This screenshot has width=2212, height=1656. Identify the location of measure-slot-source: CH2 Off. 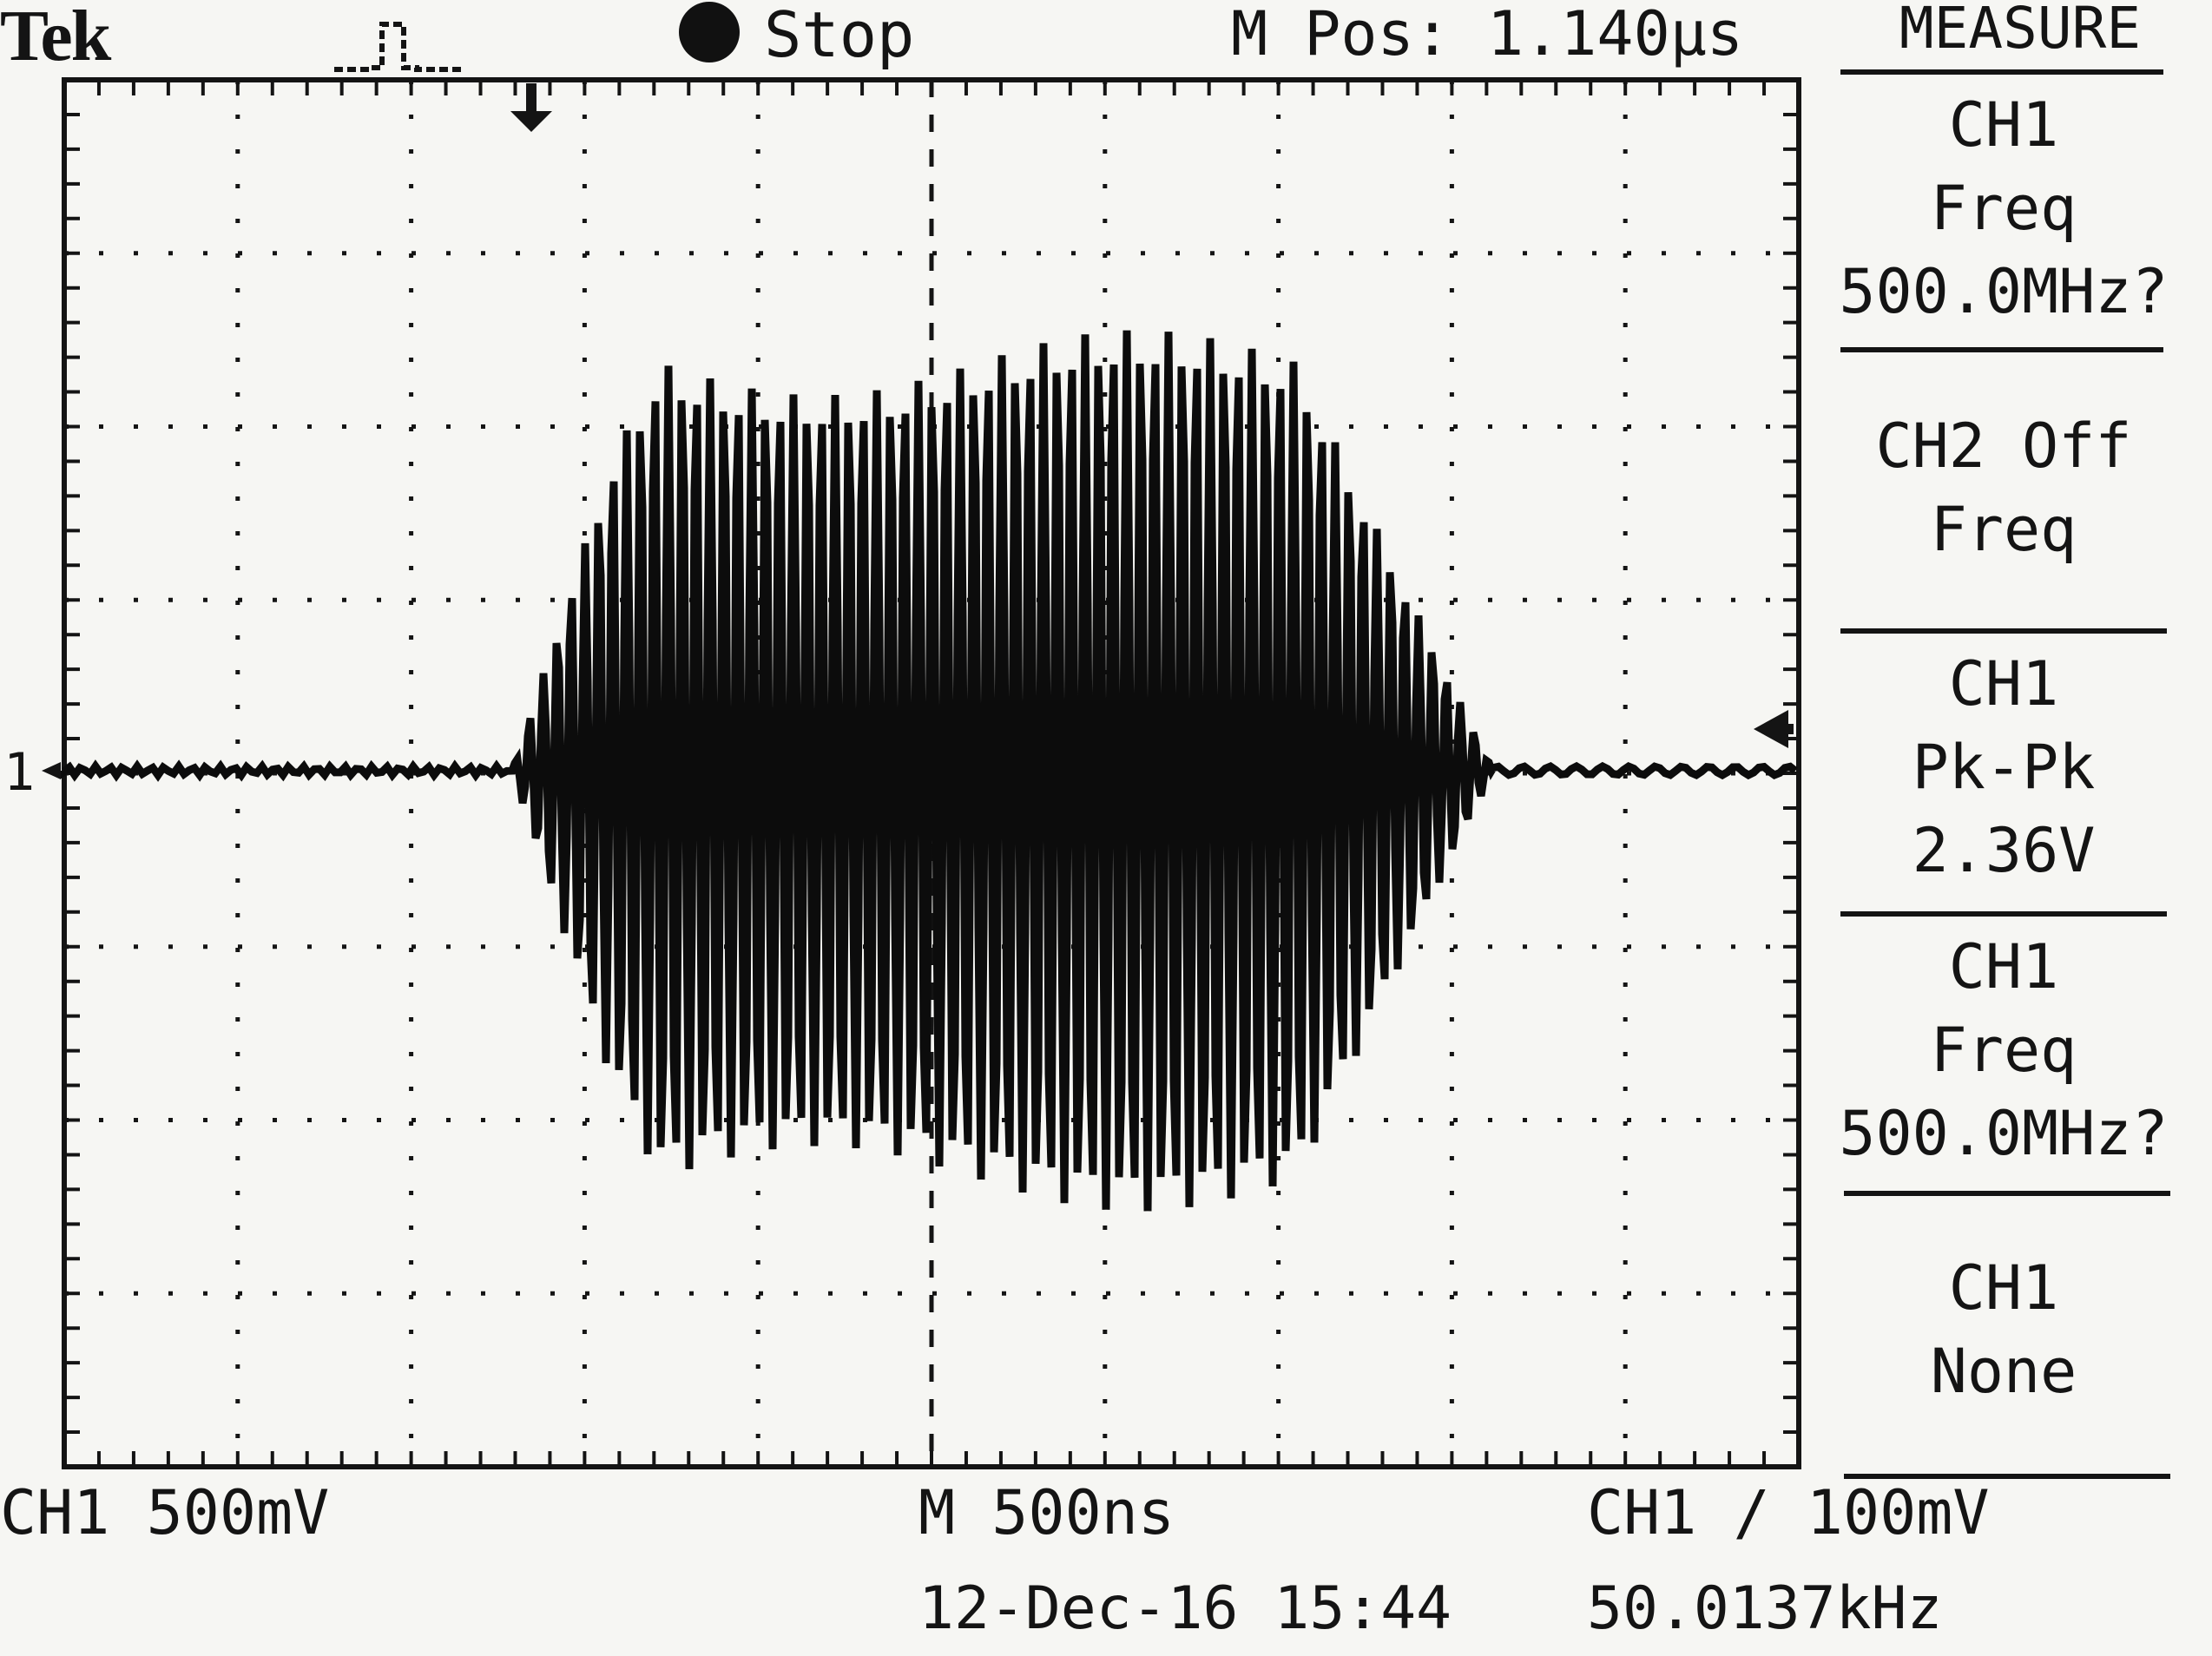
(2003, 446).